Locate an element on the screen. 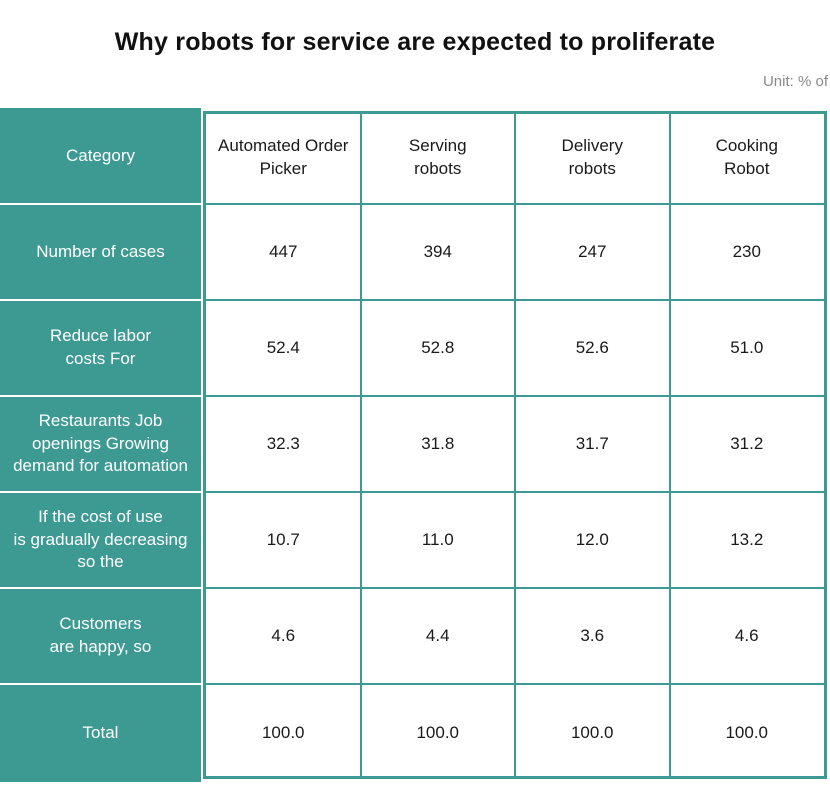 Image resolution: width=830 pixels, height=806 pixels. column-header-text: Cooking Robot is located at coordinates (746, 157).